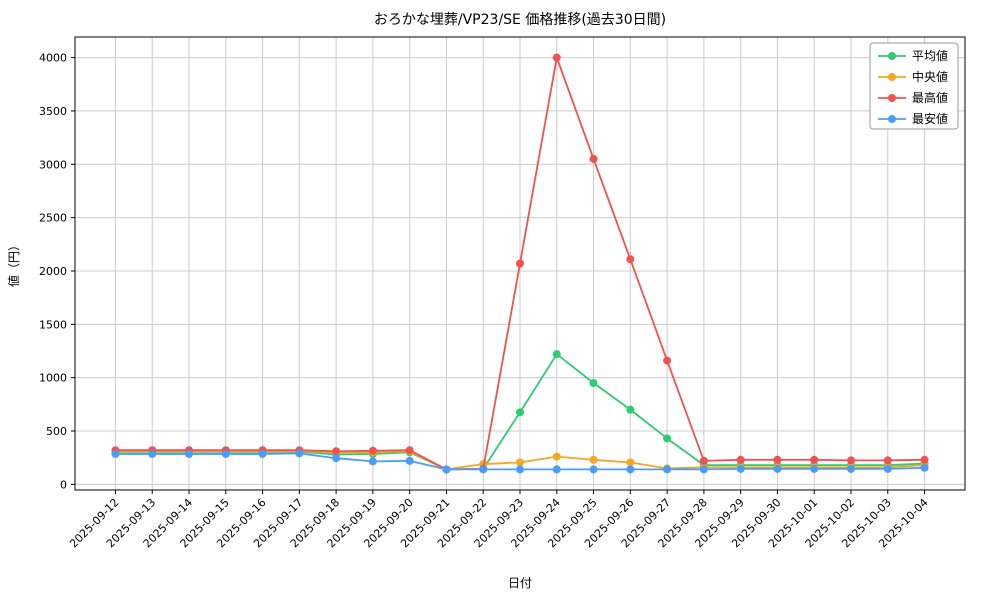 The width and height of the screenshot is (1000, 600). Describe the element at coordinates (13, 263) in the screenshot. I see `y-axis-label: 値（円）` at that location.